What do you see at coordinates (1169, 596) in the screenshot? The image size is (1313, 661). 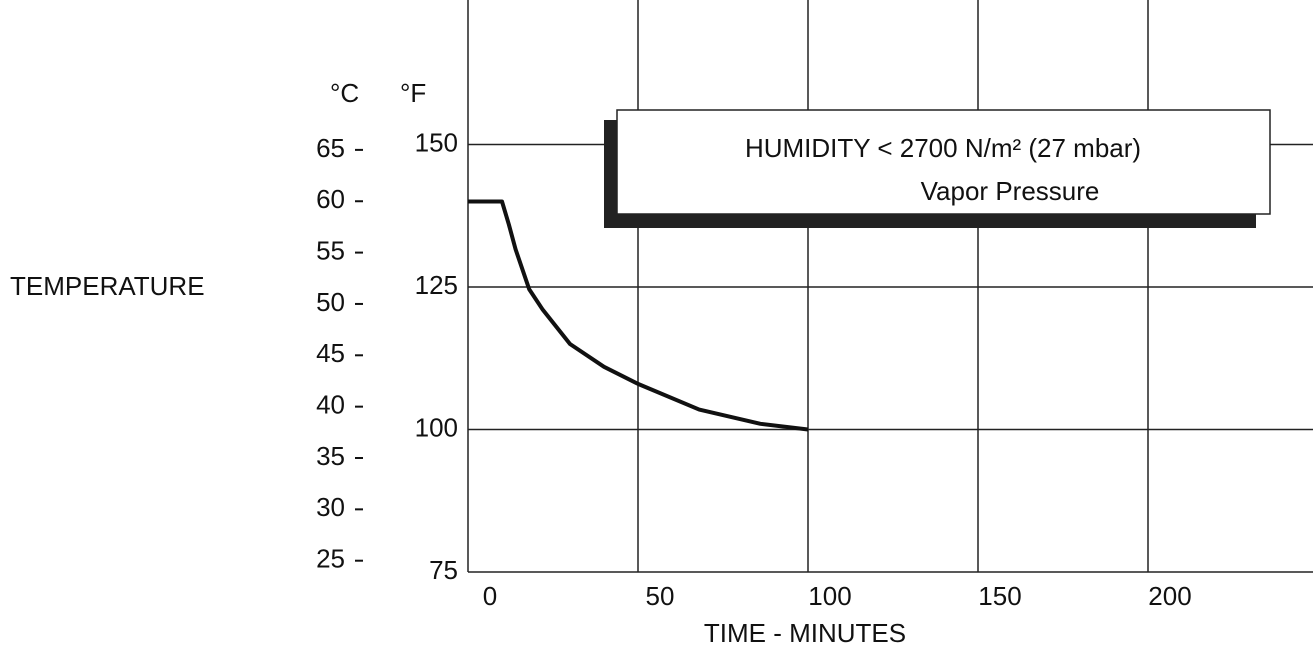 I see `x-tick-label: 200` at bounding box center [1169, 596].